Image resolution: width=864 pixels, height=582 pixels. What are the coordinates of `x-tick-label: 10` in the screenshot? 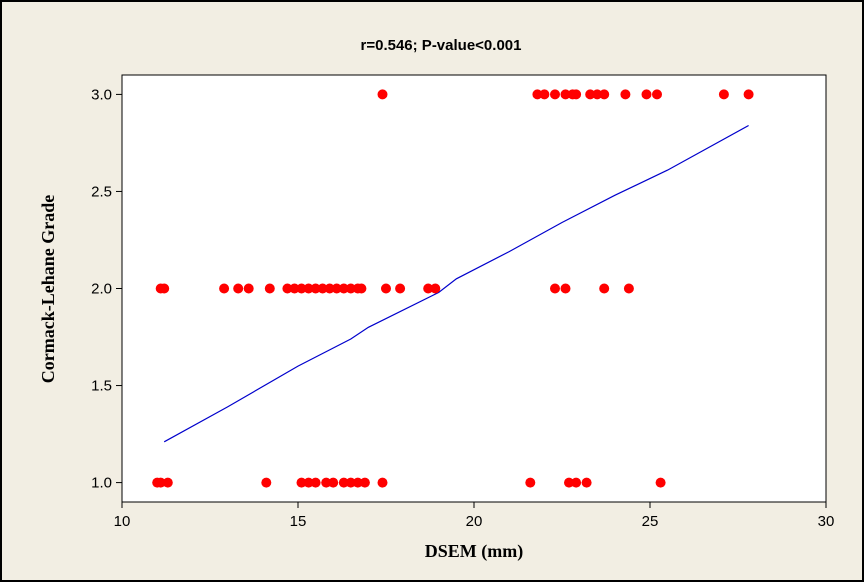 It's located at (122, 521).